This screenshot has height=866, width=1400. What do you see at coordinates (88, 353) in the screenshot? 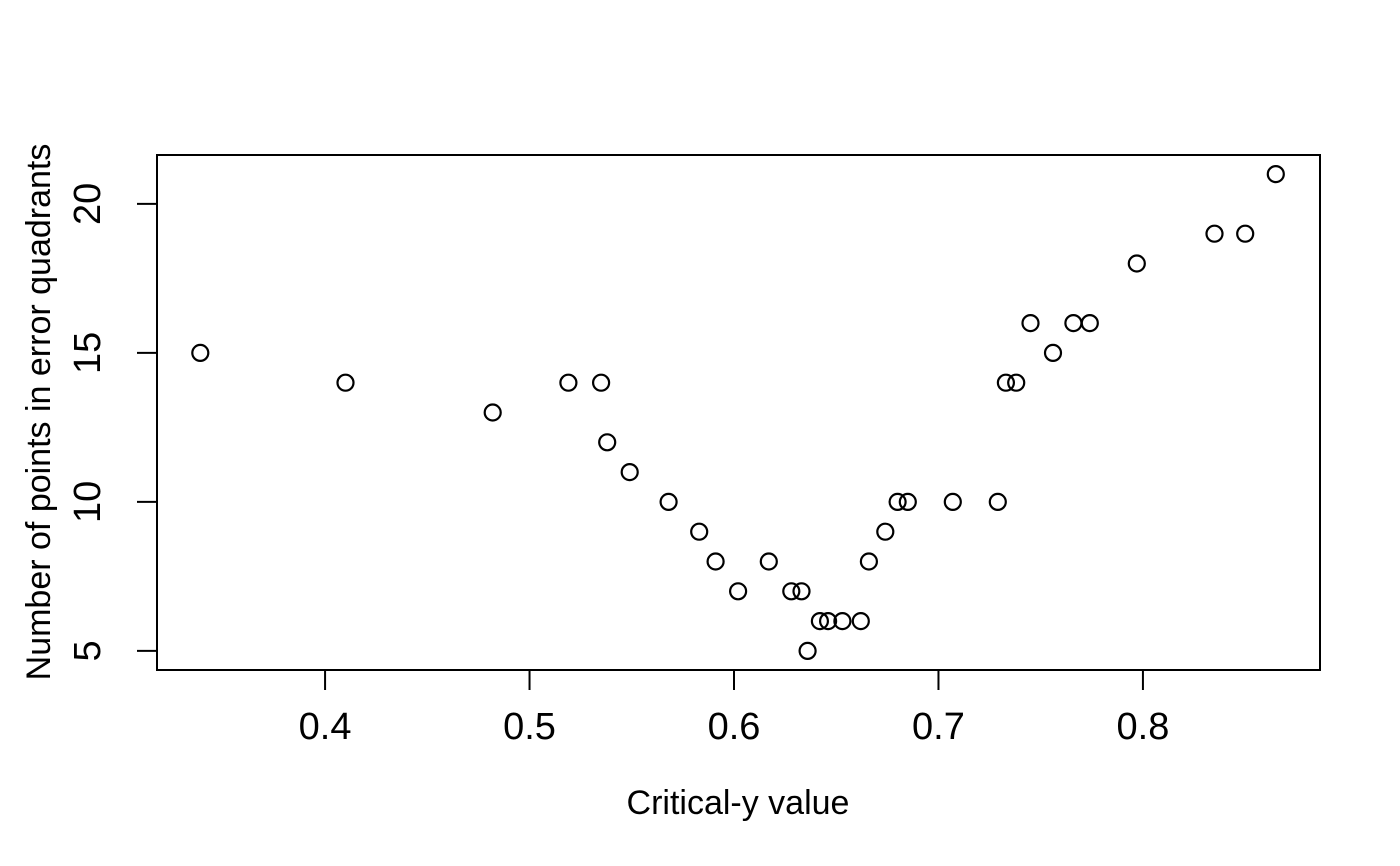
I see `y-axis-tick-label: 15` at bounding box center [88, 353].